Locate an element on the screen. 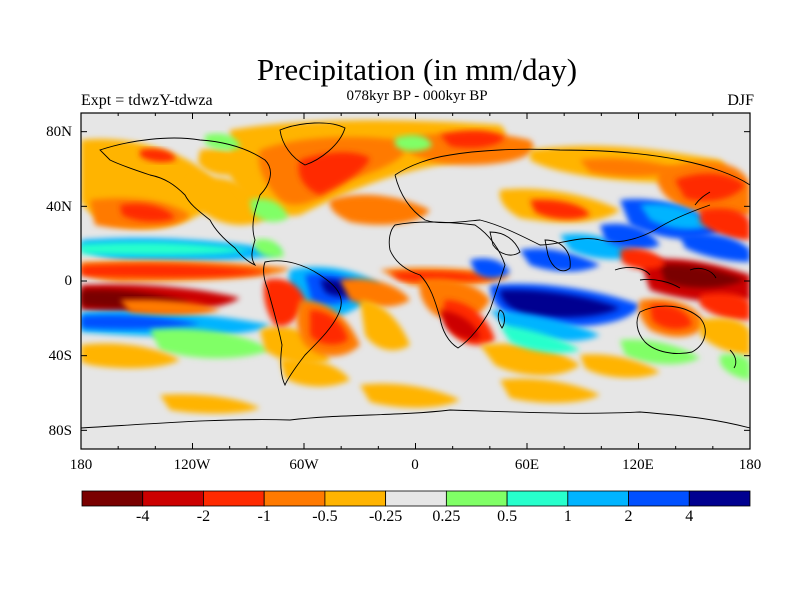 The width and height of the screenshot is (800, 600). xtick-label-180E: 180 is located at coordinates (750, 465).